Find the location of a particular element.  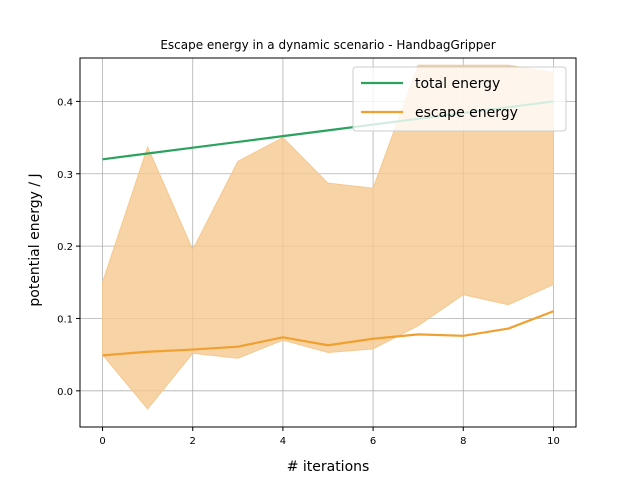

x-tick-label: 0 is located at coordinates (102, 441).